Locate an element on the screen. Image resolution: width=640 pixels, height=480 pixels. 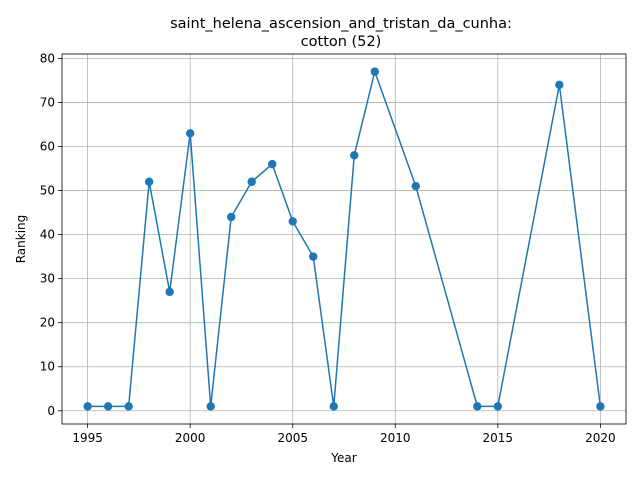
x-tick-label: 2005 is located at coordinates (292, 438).